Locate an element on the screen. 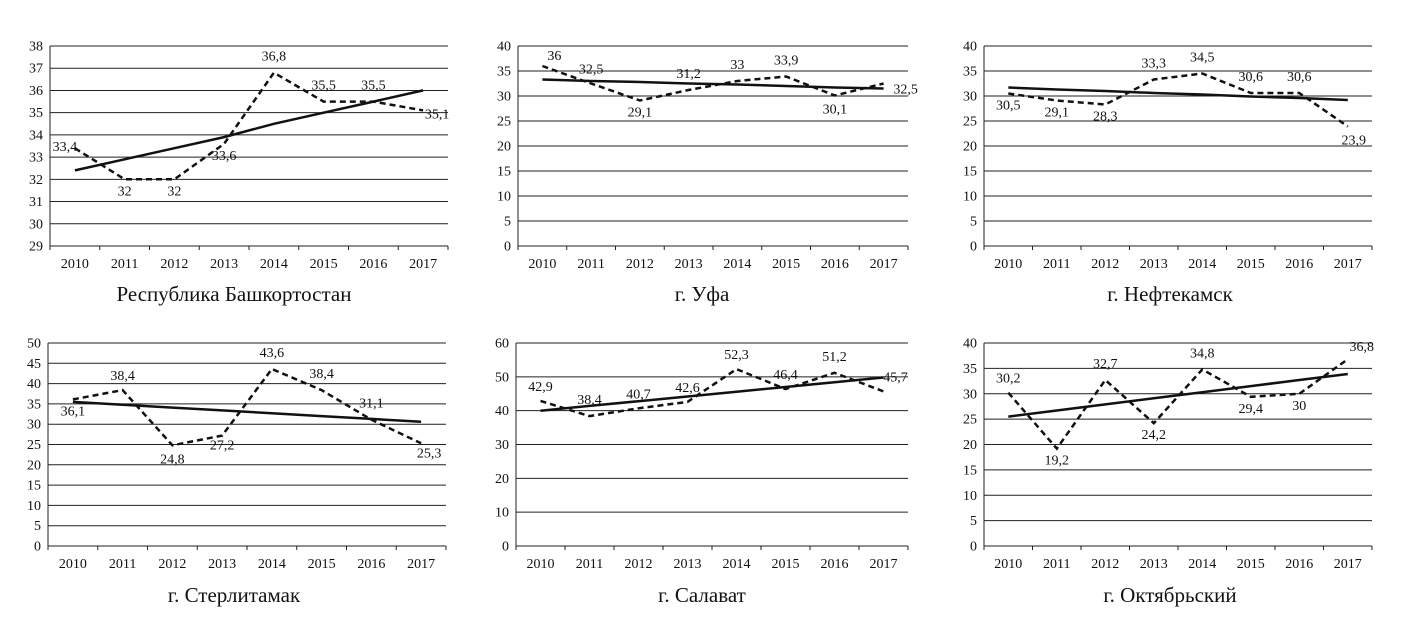  y-tick-label: 32 is located at coordinates (36, 180).